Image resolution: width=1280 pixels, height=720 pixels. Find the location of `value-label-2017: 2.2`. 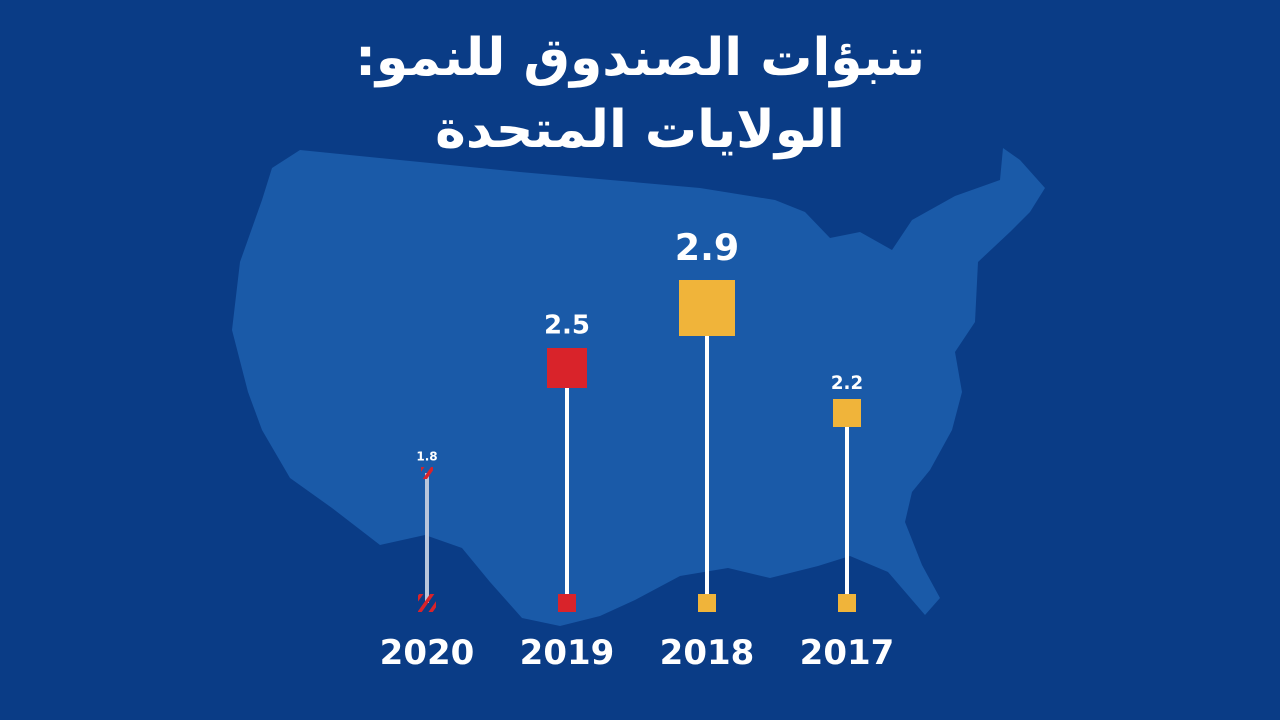

value-label-2017: 2.2 is located at coordinates (847, 383).